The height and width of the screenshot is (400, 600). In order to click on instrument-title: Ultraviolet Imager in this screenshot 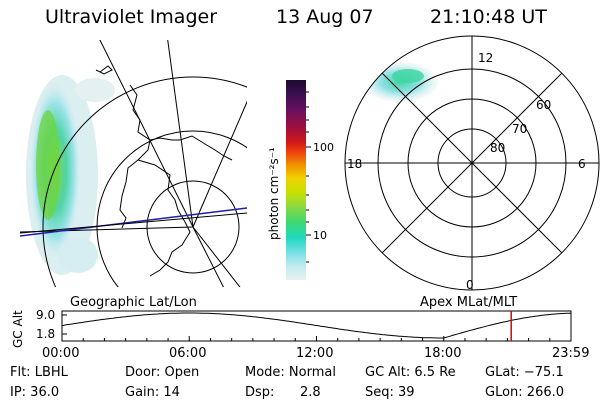, I will do `click(131, 17)`.